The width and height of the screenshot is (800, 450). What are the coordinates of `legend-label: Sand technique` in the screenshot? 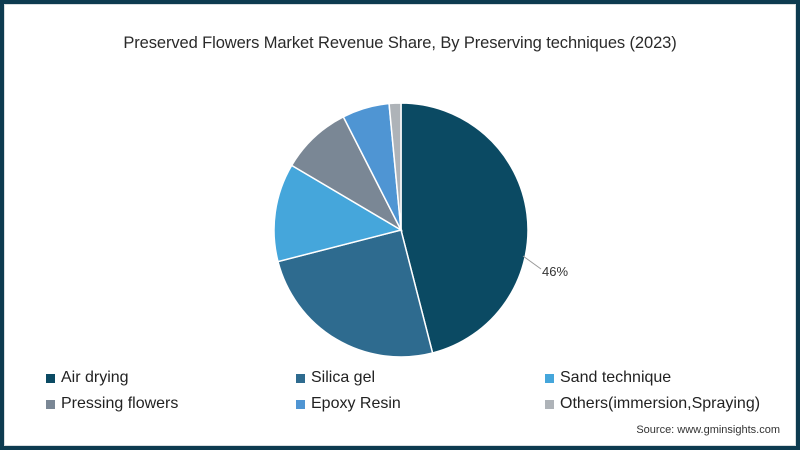 It's located at (616, 377).